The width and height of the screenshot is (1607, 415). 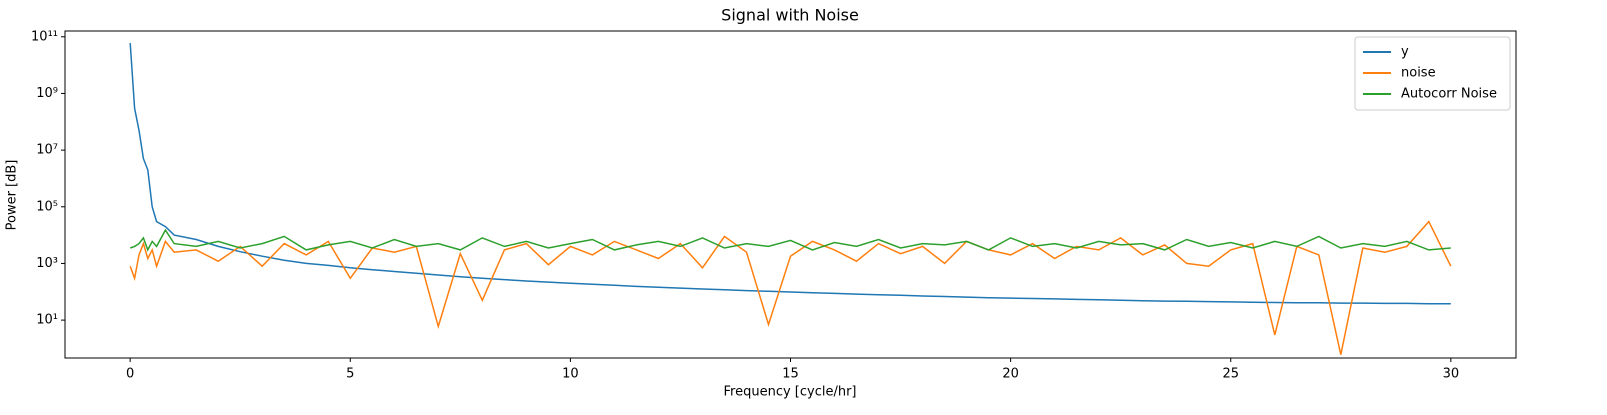 What do you see at coordinates (47, 206) in the screenshot?
I see `y-tick-label: 10⁵` at bounding box center [47, 206].